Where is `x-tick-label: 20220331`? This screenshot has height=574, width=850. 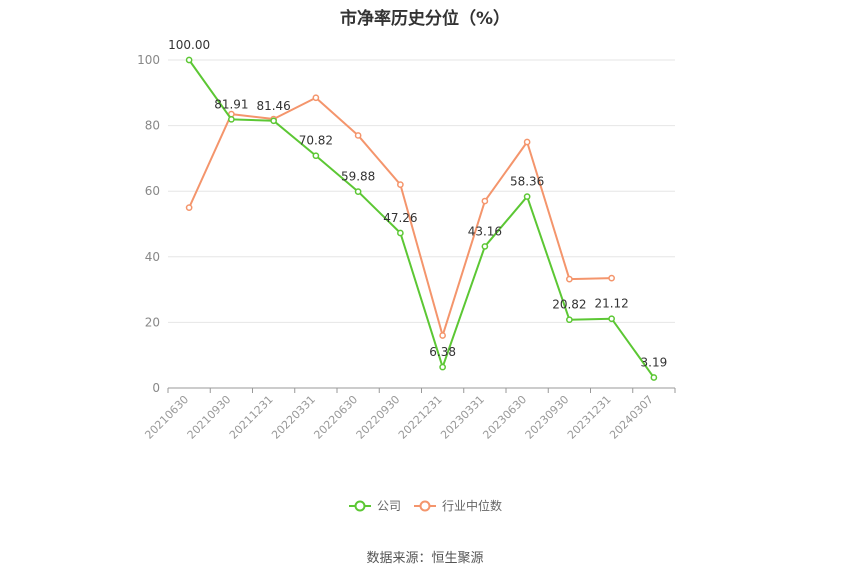
x-tick-label: 20220331 is located at coordinates (293, 417).